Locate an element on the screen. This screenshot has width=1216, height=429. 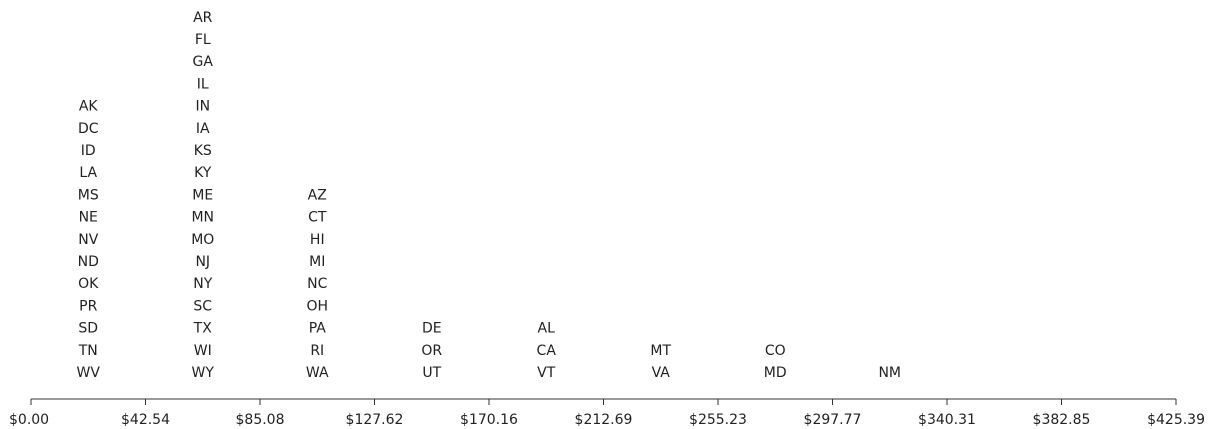
x-tick-label: $42.54 is located at coordinates (145, 420).